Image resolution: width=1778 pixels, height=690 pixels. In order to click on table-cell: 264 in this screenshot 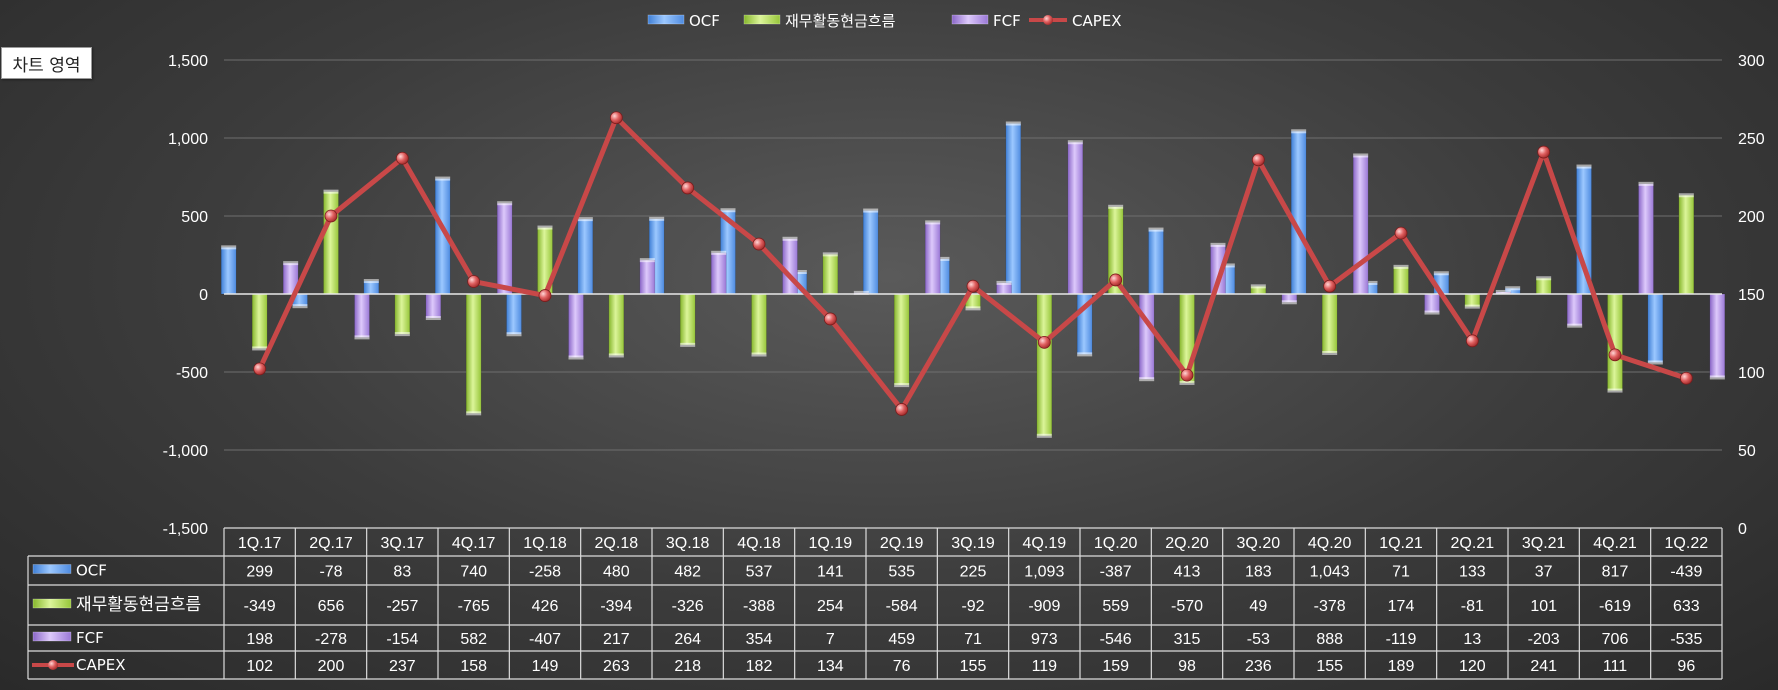, I will do `click(687, 639)`.